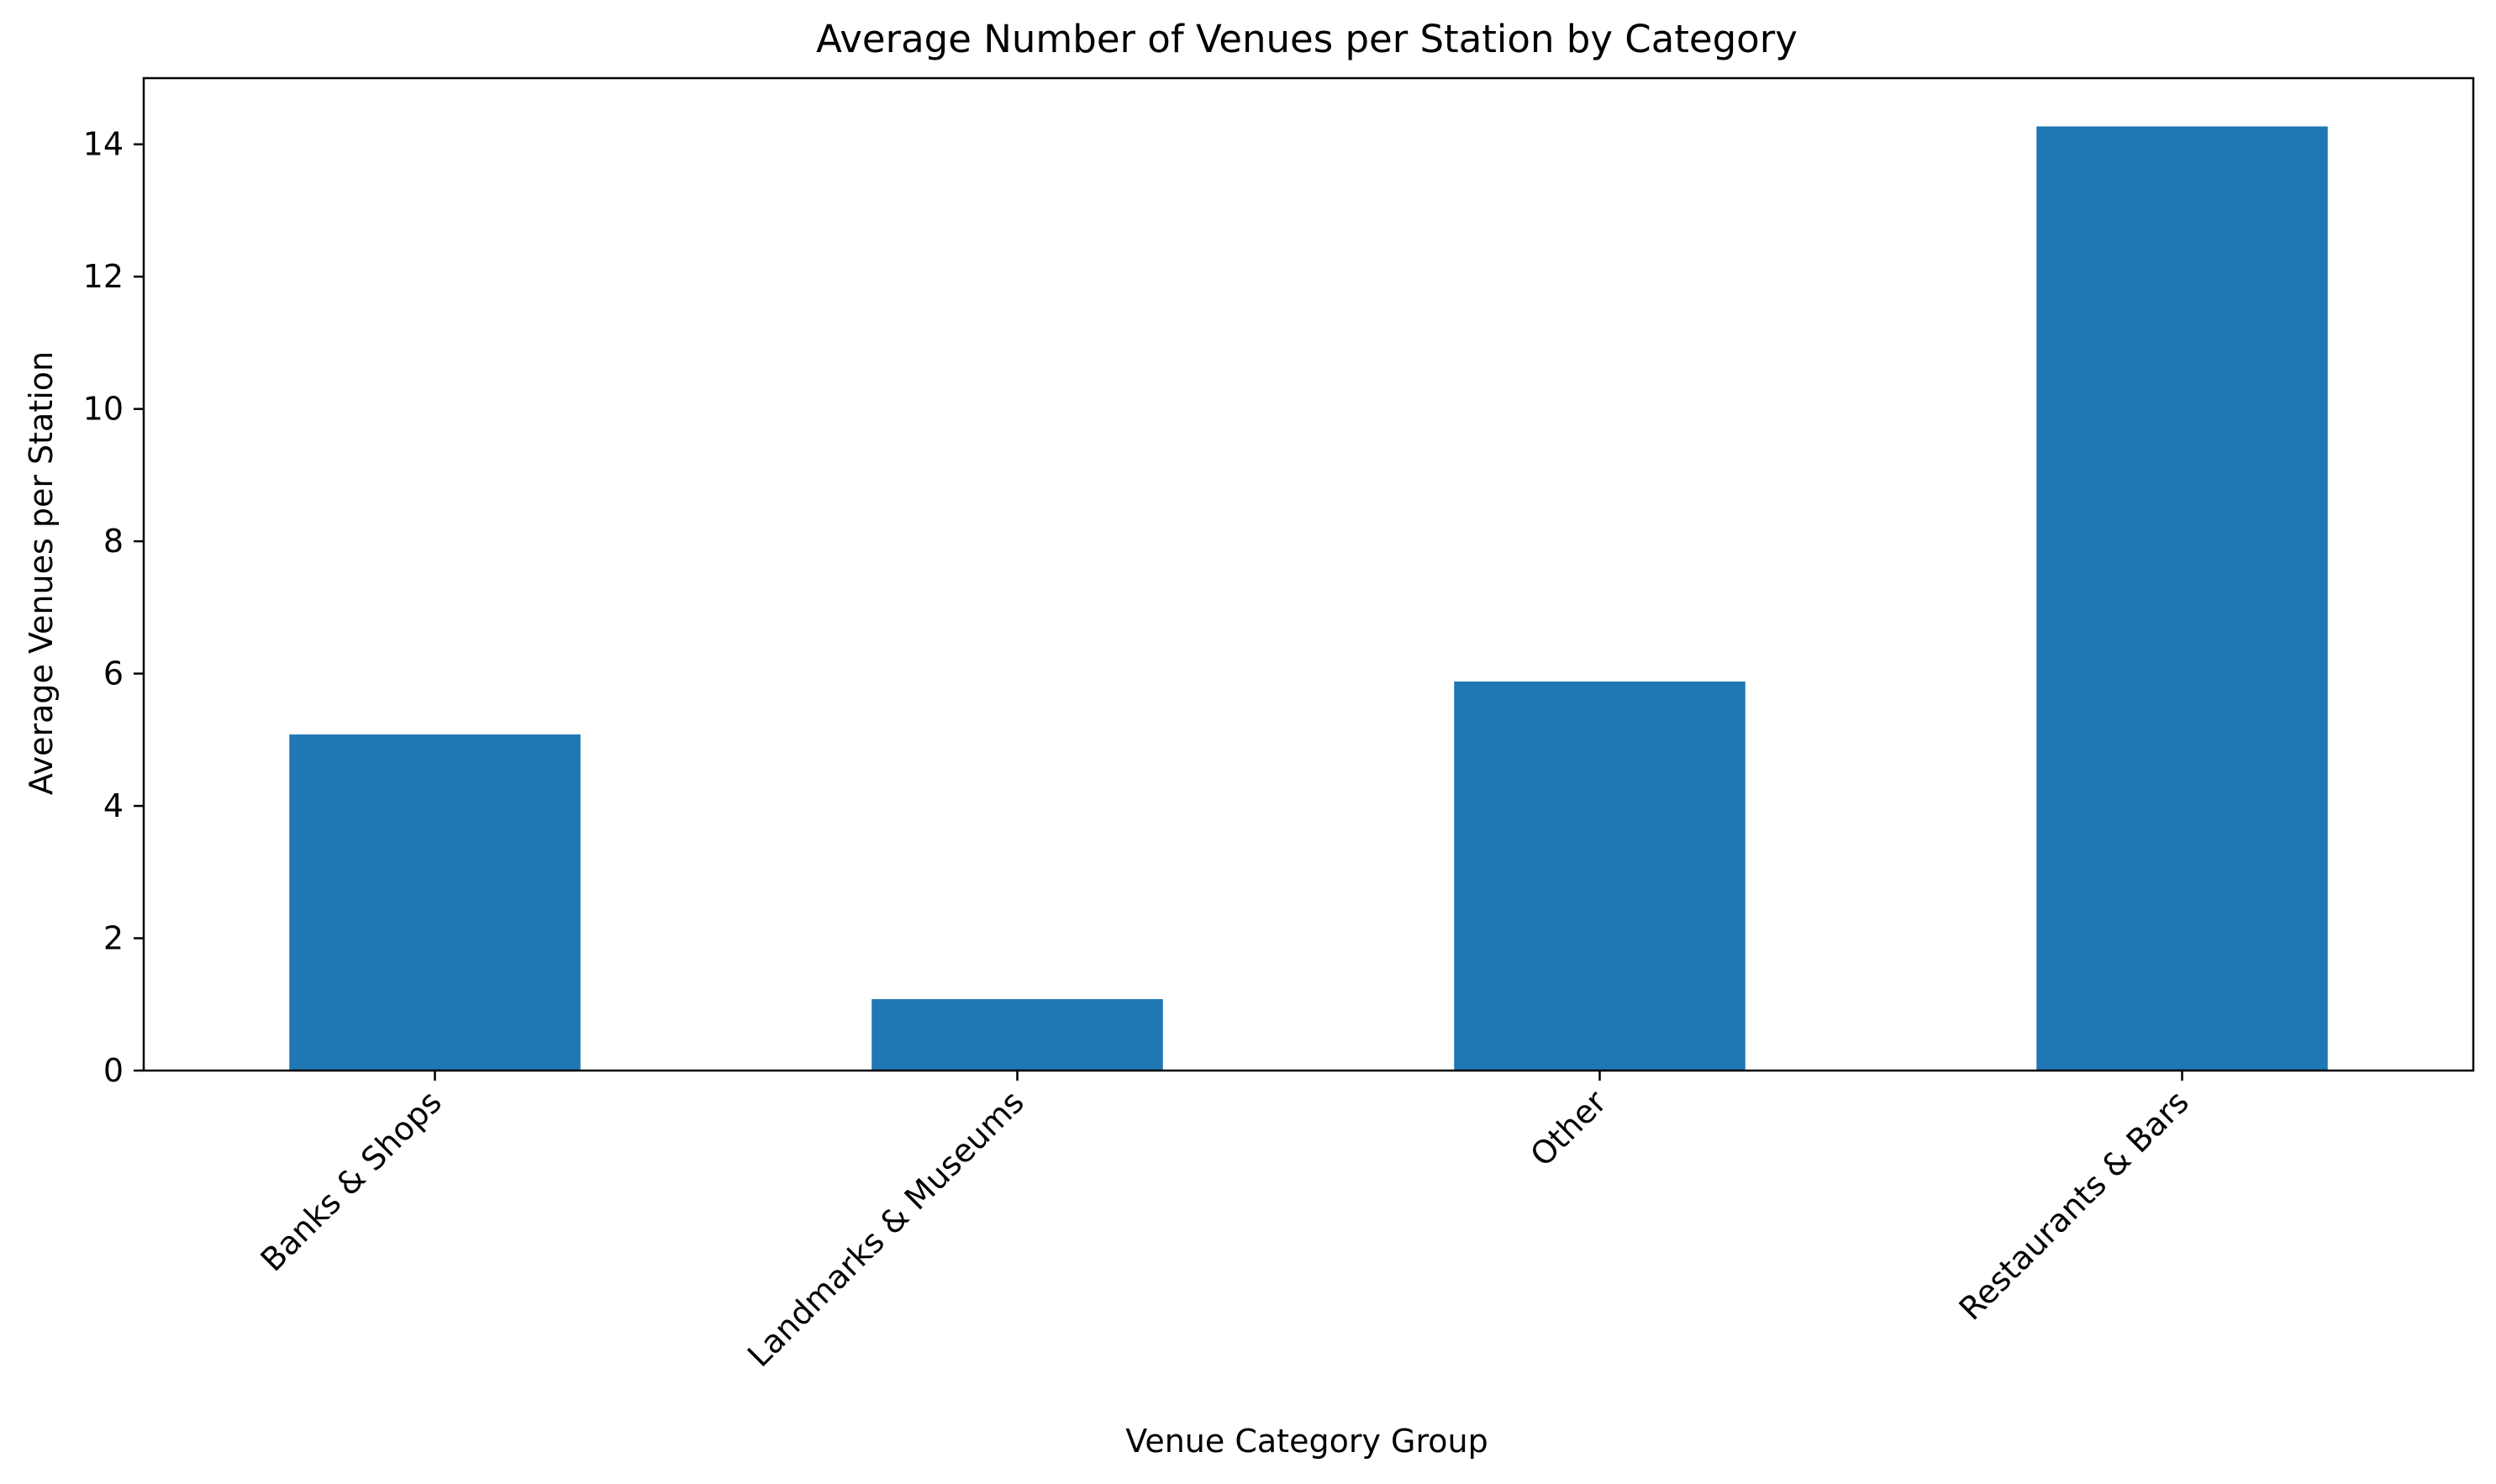 This screenshot has width=2496, height=1484. Describe the element at coordinates (1307, 1442) in the screenshot. I see `x-axis-label: Venue Category Group` at that location.